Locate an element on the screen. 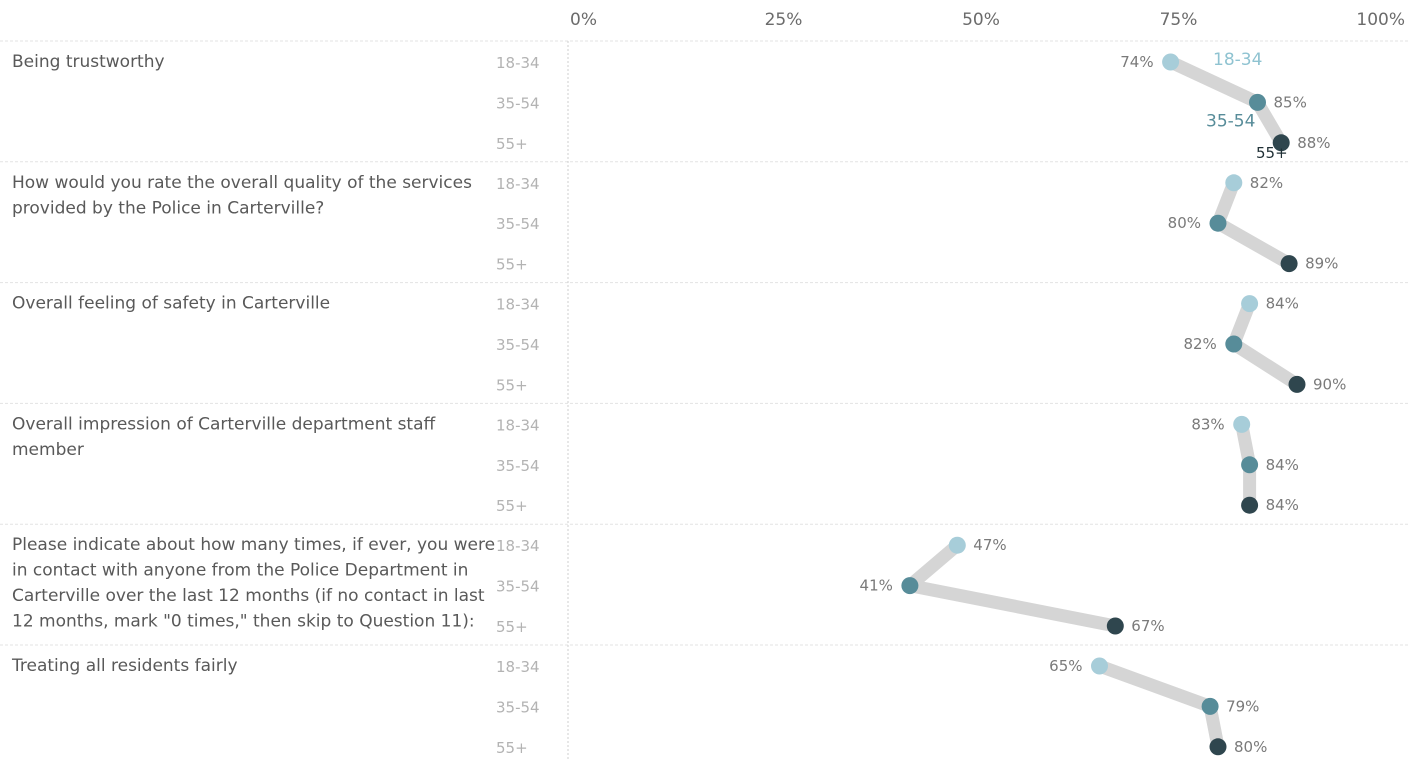  data-value-label: 65% is located at coordinates (1065, 666).